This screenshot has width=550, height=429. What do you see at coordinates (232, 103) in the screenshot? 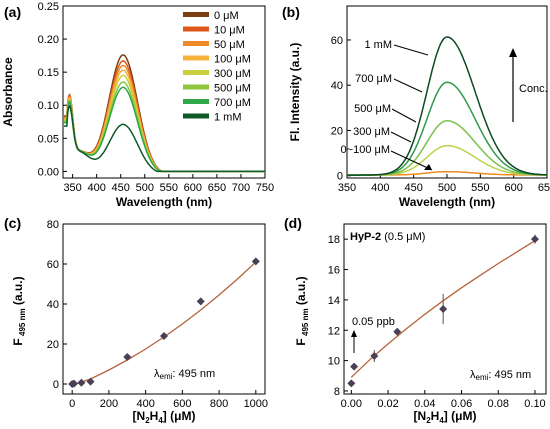
I see `legend-entry: 700 μM` at bounding box center [232, 103].